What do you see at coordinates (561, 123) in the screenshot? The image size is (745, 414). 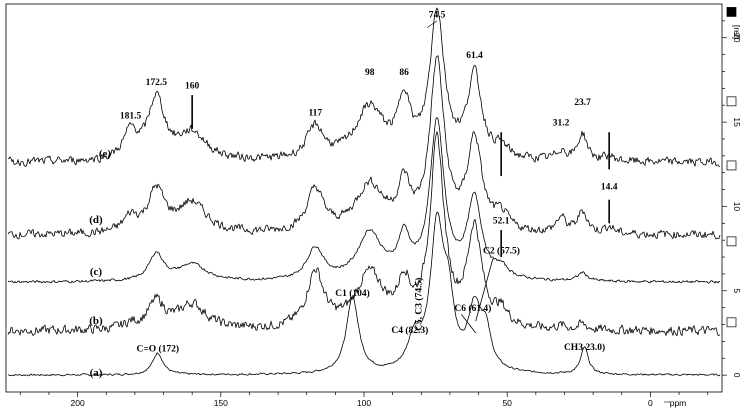 I see `annotation-label: 31.2` at bounding box center [561, 123].